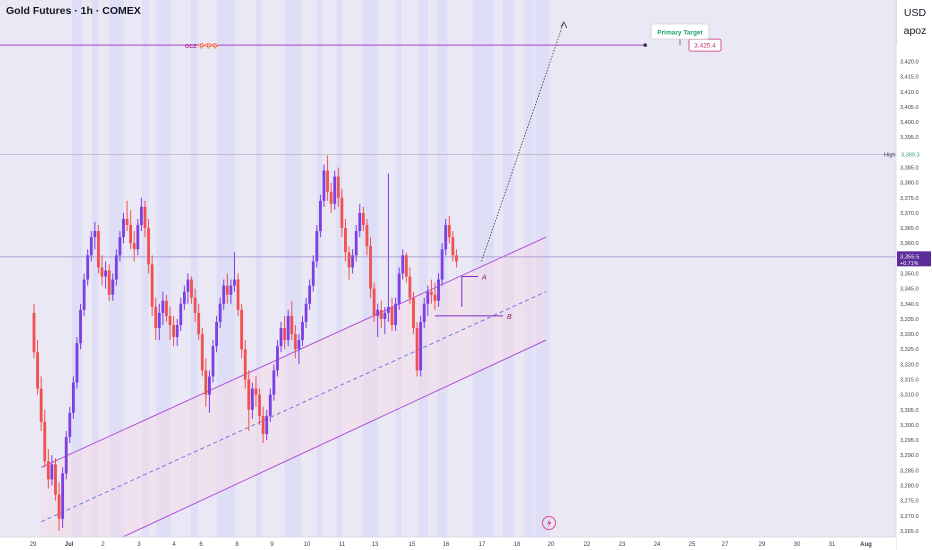  I want to click on last-price-box, so click(914, 259).